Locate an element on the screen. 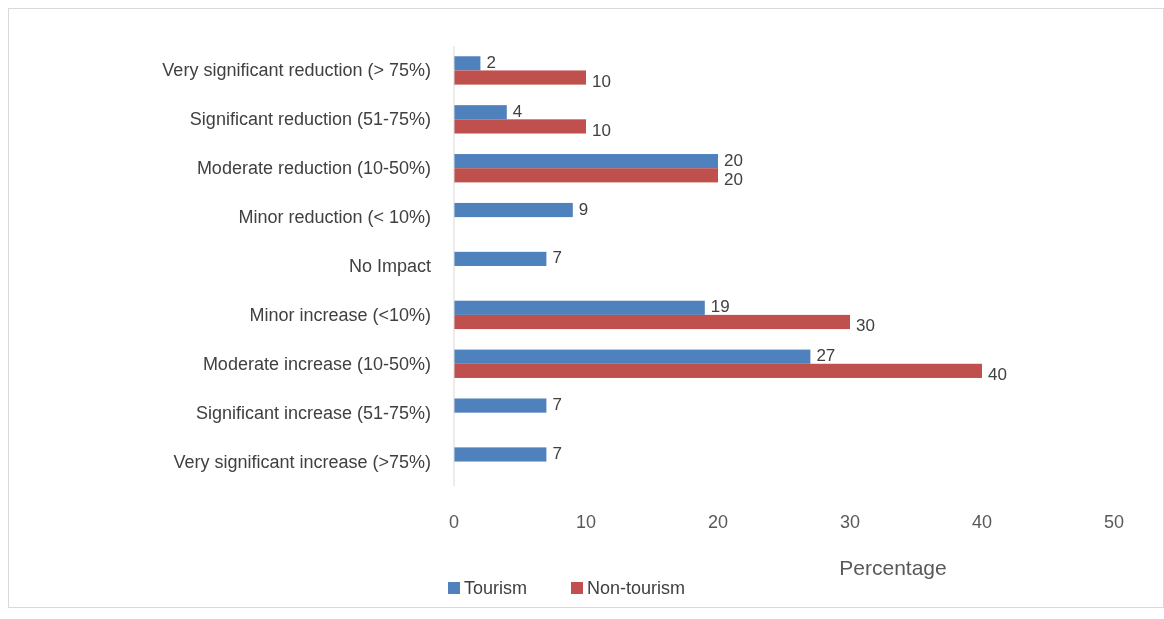 The height and width of the screenshot is (619, 1164). x-tick-label: 40 is located at coordinates (982, 522).